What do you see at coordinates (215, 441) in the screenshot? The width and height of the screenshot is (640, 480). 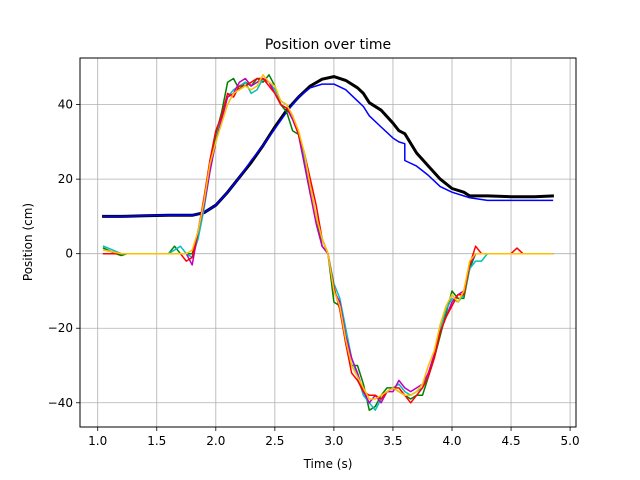 I see `x-tick-label: 2.0` at bounding box center [215, 441].